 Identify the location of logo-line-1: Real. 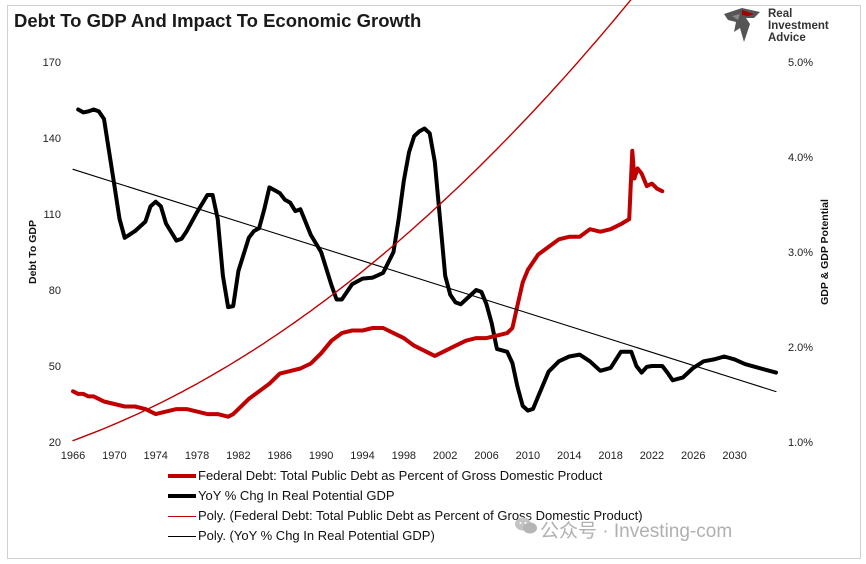
(780, 14).